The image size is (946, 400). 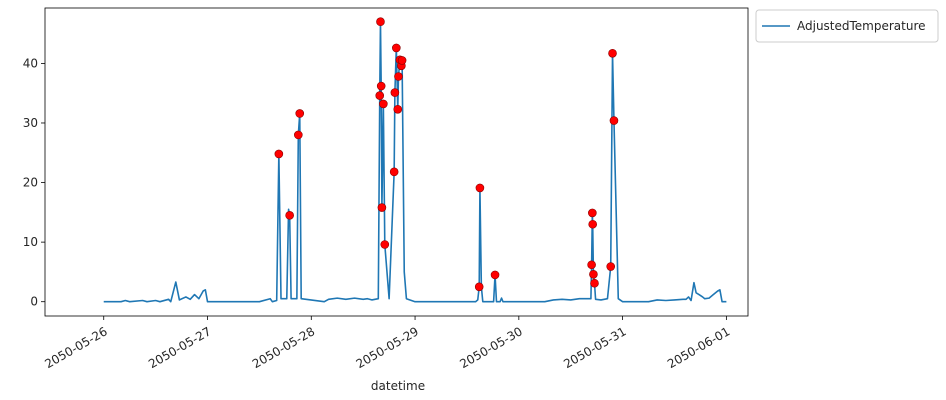 I want to click on legend-label-adjustedtemperature: AdjustedTemperature, so click(x=861, y=26).